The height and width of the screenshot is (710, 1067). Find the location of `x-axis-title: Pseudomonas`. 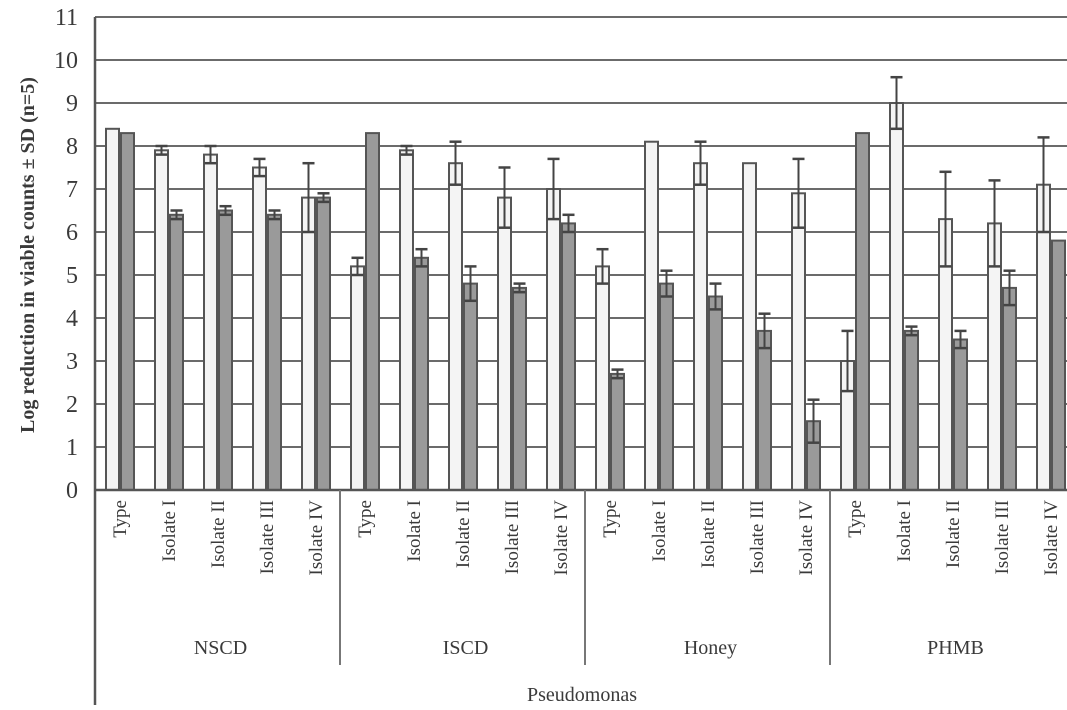

x-axis-title: Pseudomonas is located at coordinates (582, 695).